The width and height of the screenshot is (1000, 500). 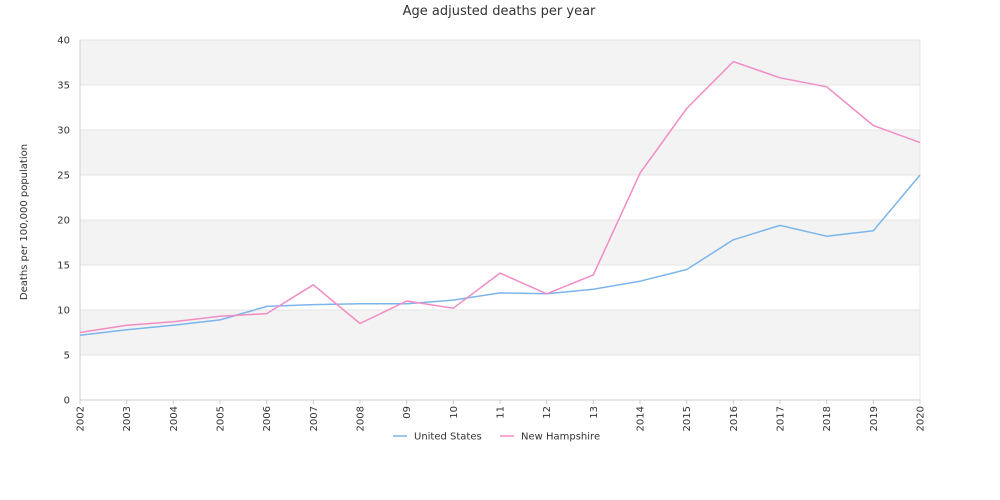 What do you see at coordinates (63, 86) in the screenshot?
I see `y-tick-label: 35` at bounding box center [63, 86].